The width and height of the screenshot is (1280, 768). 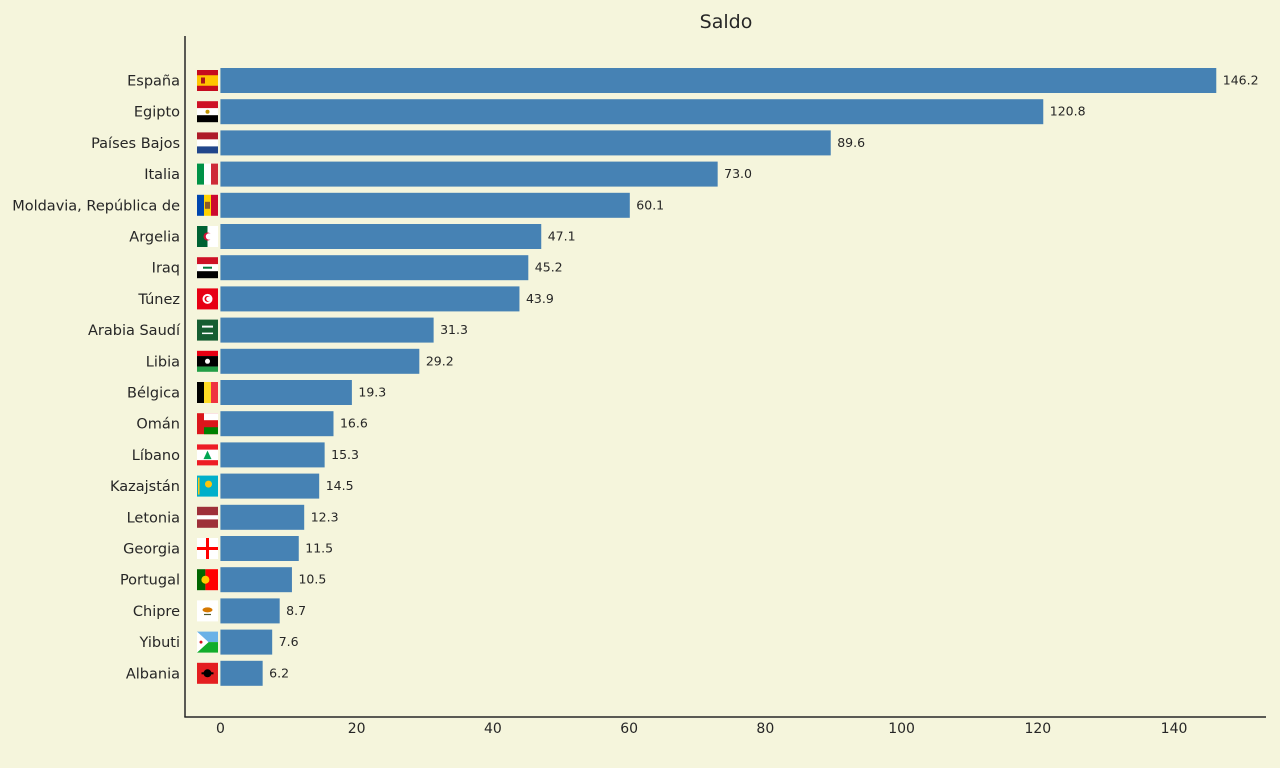 What do you see at coordinates (151, 550) in the screenshot?
I see `category-label: Georgia` at bounding box center [151, 550].